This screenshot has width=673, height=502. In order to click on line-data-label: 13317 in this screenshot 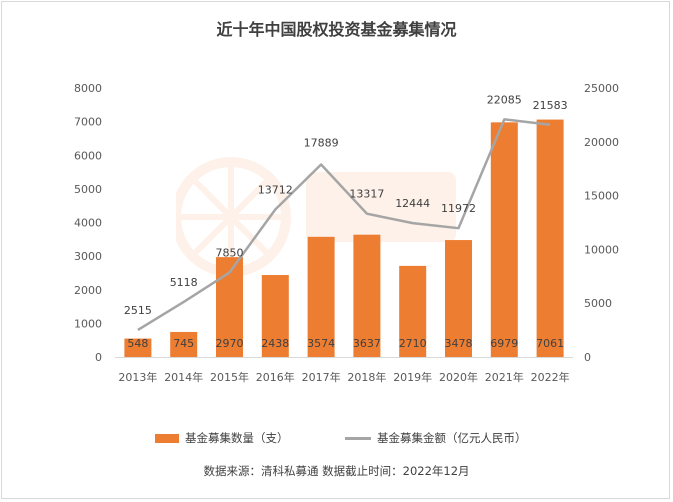, I will do `click(366, 194)`.